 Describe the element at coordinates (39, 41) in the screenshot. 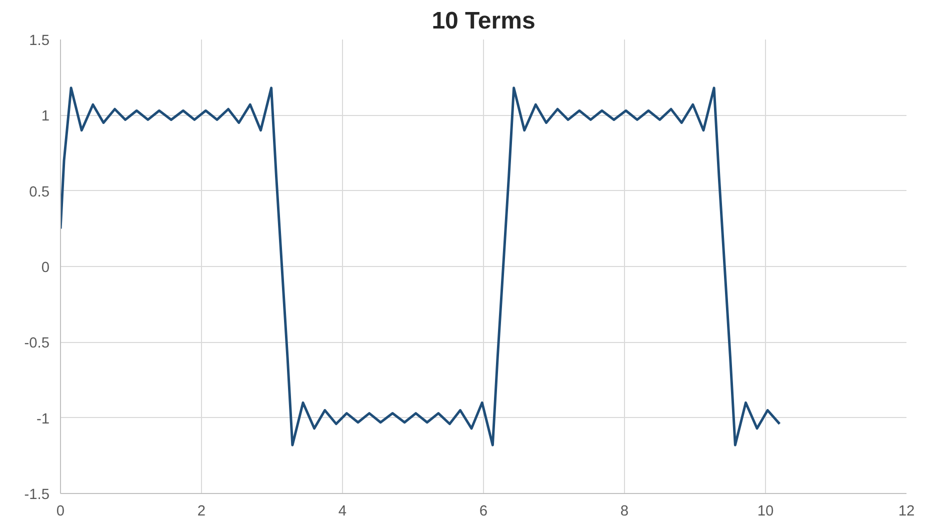

I see `y-tick-label: 1.5` at that location.